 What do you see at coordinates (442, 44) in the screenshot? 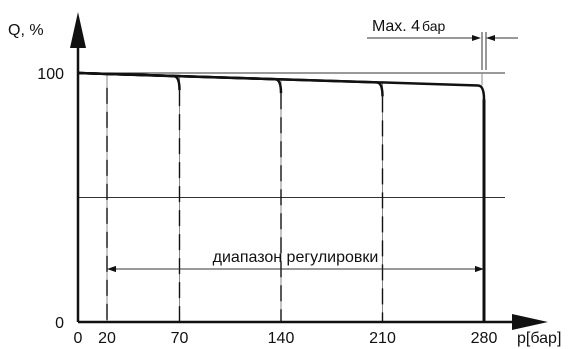
I see `max-annotation: Max. 4 бар` at bounding box center [442, 44].